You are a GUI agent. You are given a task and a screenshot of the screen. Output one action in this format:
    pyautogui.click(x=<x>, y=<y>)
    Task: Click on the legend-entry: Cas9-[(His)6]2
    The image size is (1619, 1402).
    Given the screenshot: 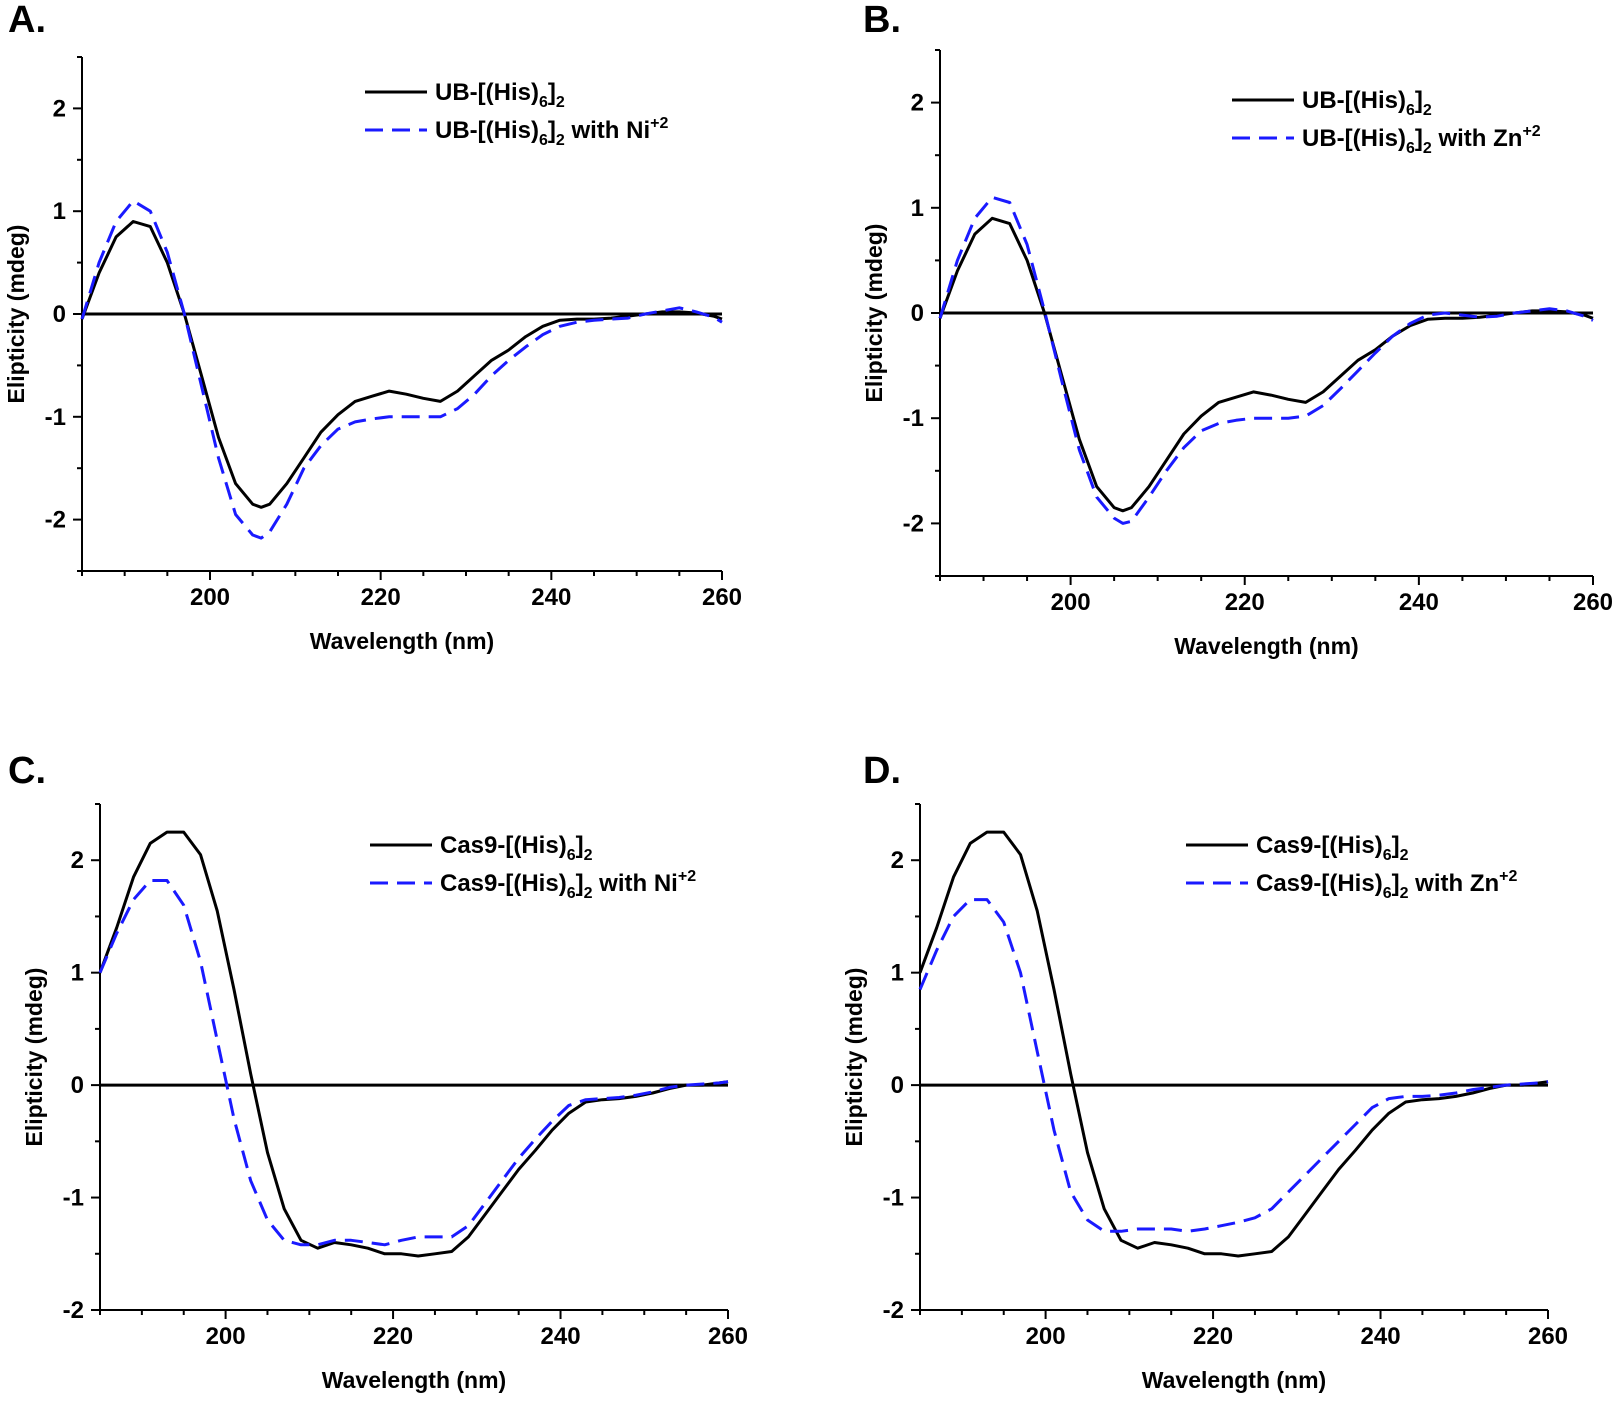 What is the action you would take?
    pyautogui.click(x=516, y=848)
    